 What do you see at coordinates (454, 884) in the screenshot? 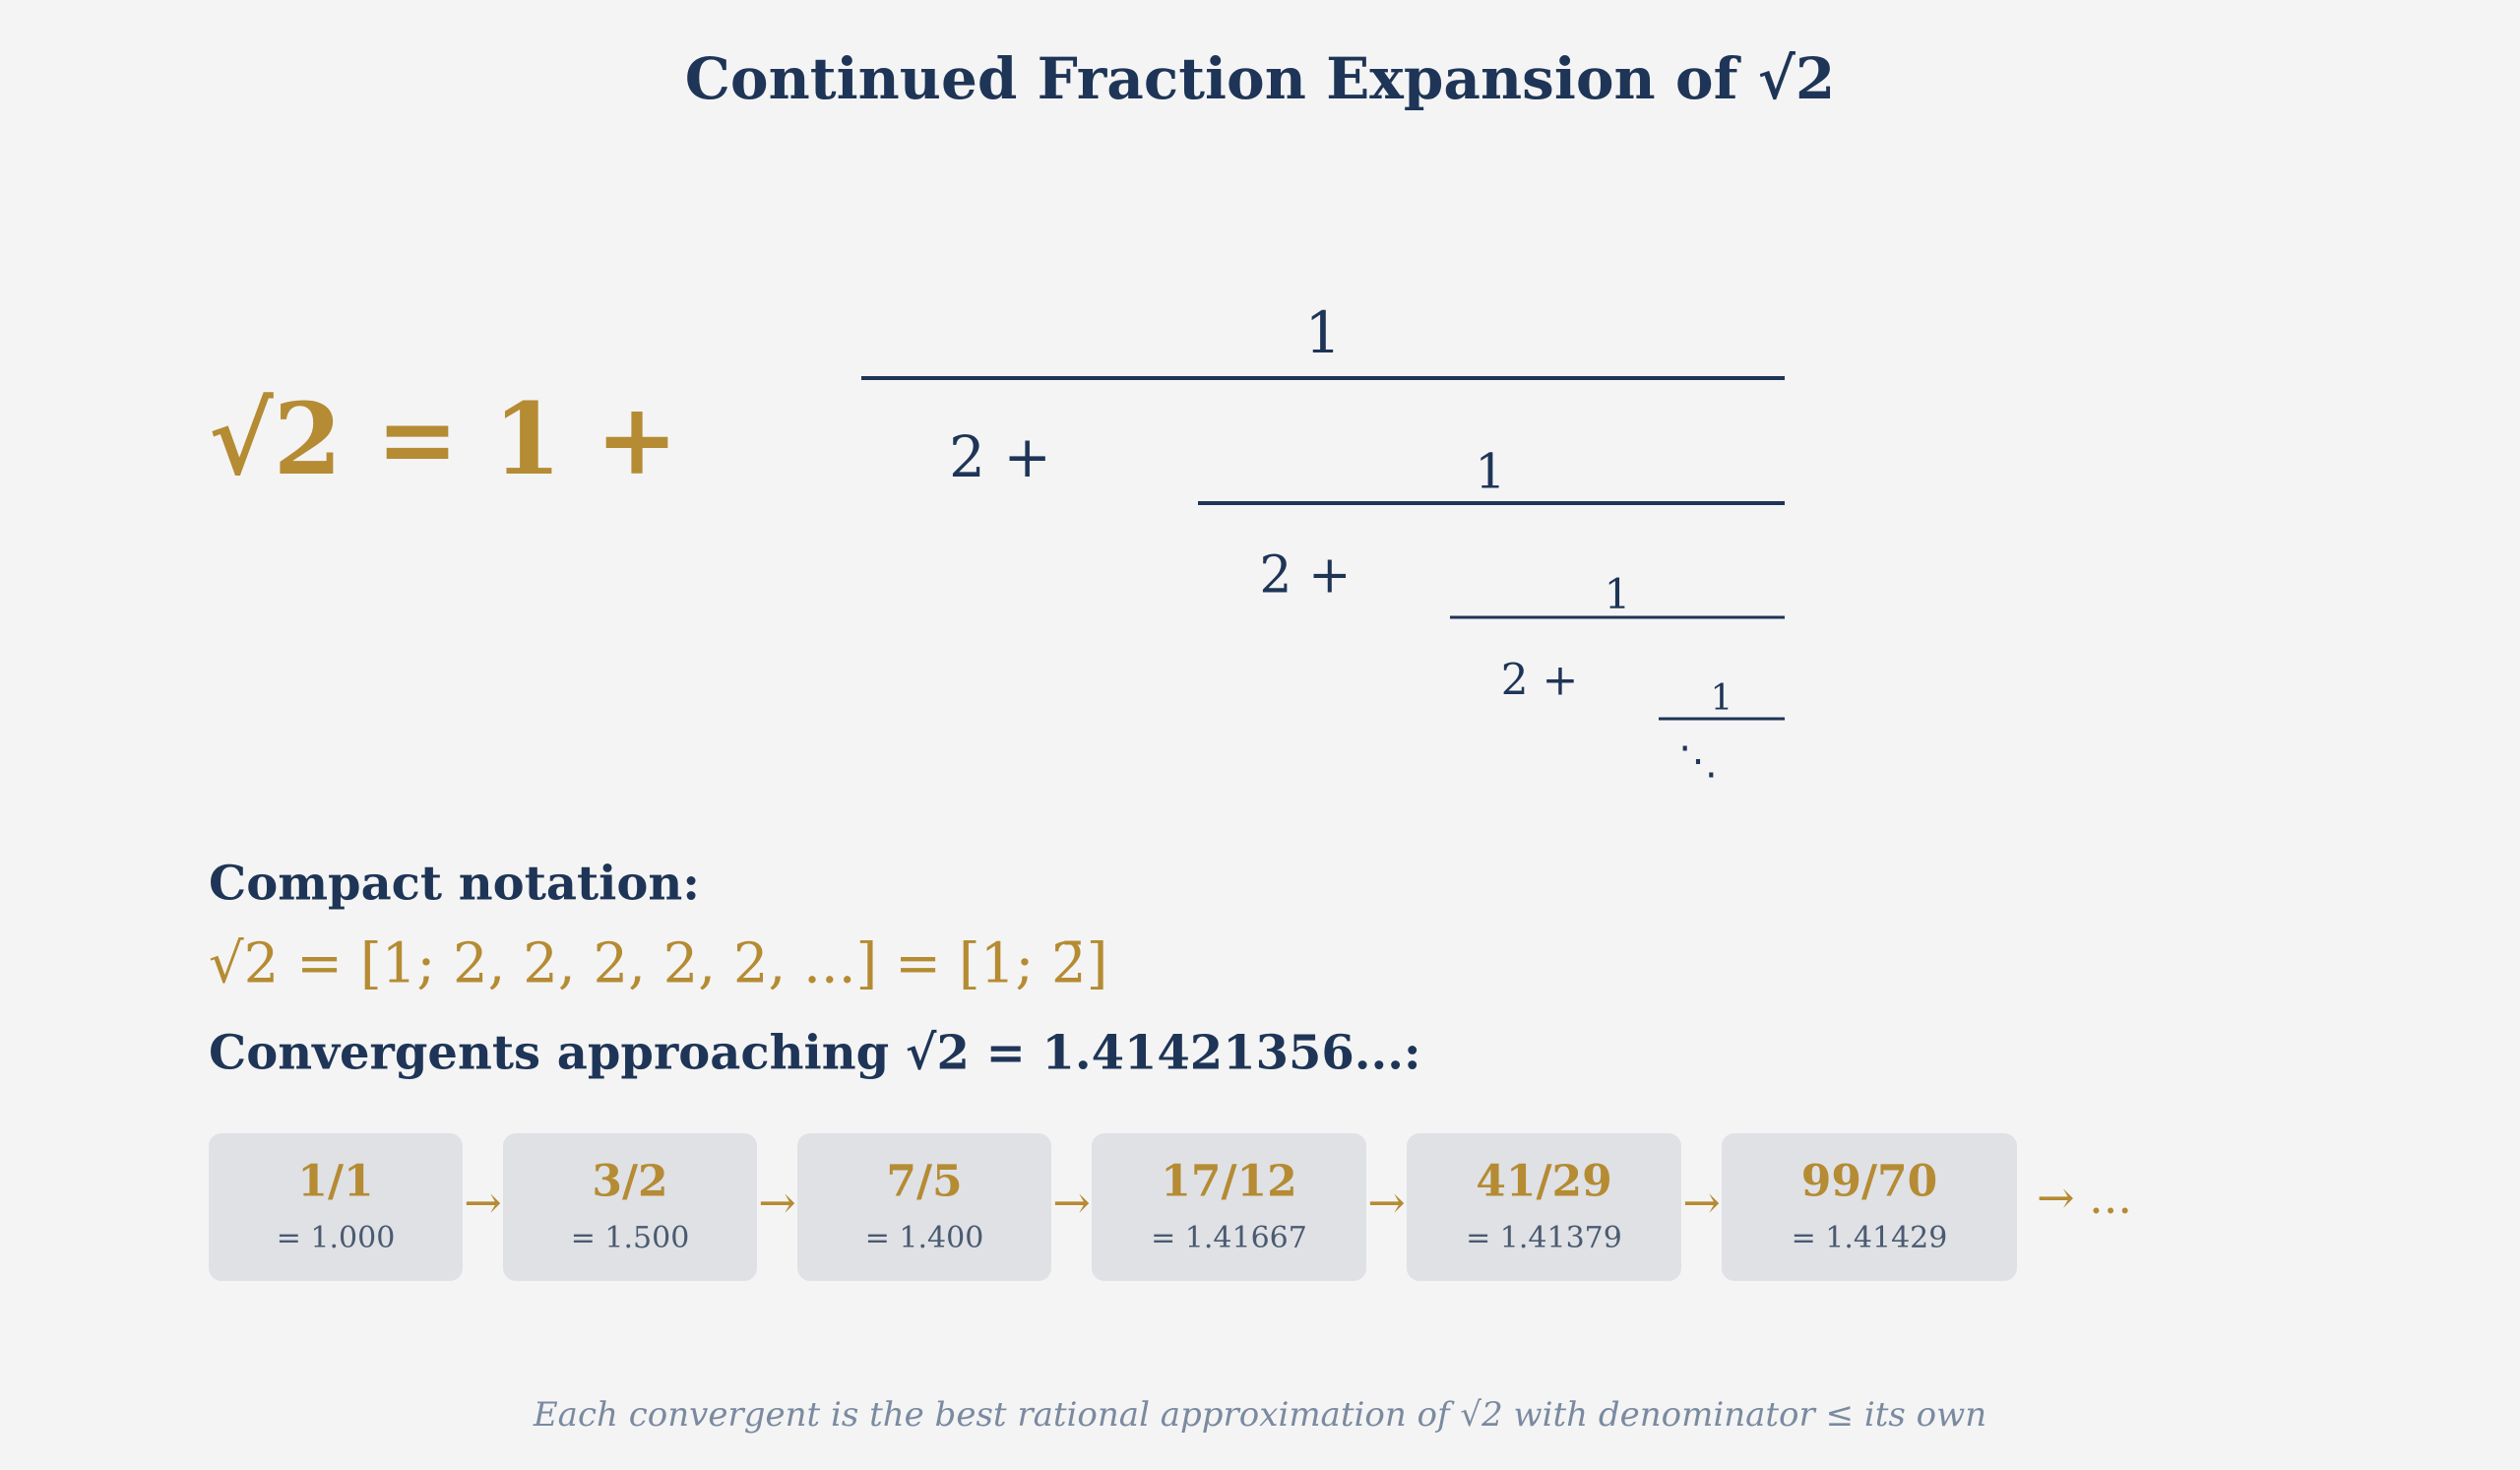
I see `compact-label: Compact notation:` at bounding box center [454, 884].